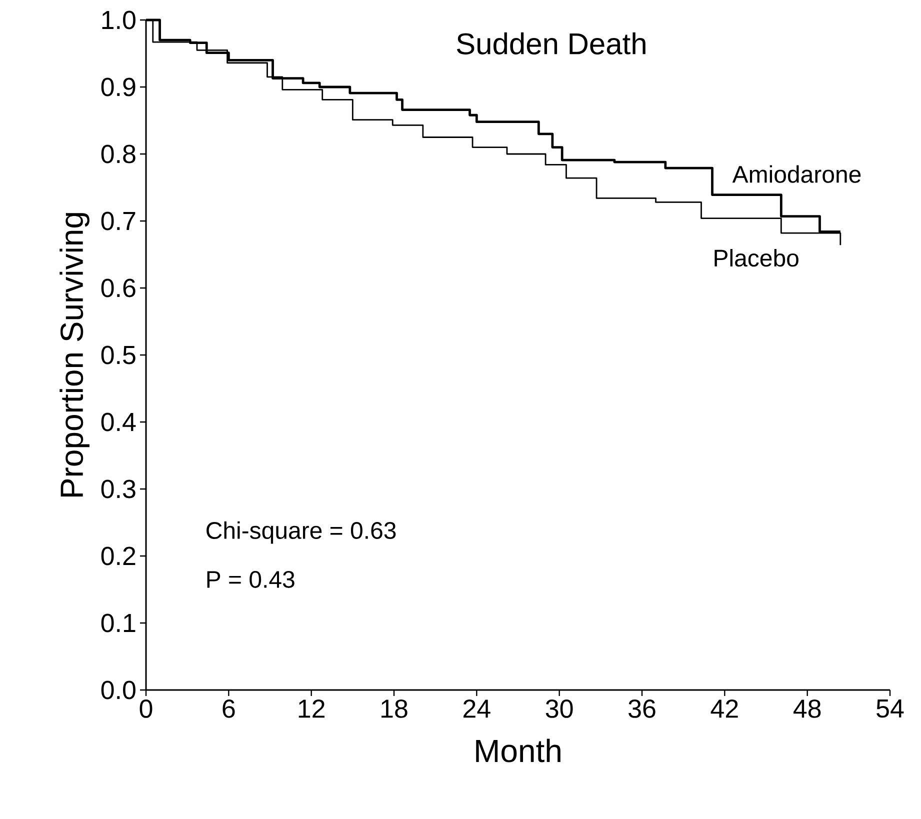 The image size is (921, 819). Describe the element at coordinates (118, 154) in the screenshot. I see `y-tick-label: 0.8` at that location.